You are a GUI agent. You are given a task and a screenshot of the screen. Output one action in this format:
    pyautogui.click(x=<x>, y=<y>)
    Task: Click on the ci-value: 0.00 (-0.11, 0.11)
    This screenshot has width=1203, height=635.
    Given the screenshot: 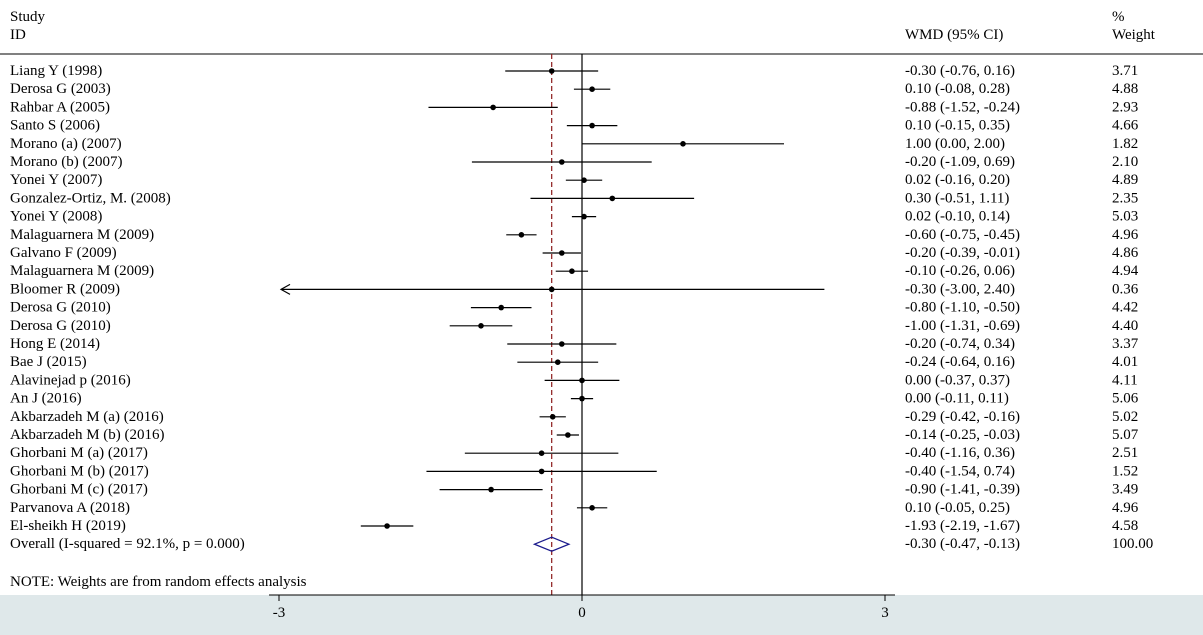 What is the action you would take?
    pyautogui.click(x=957, y=399)
    